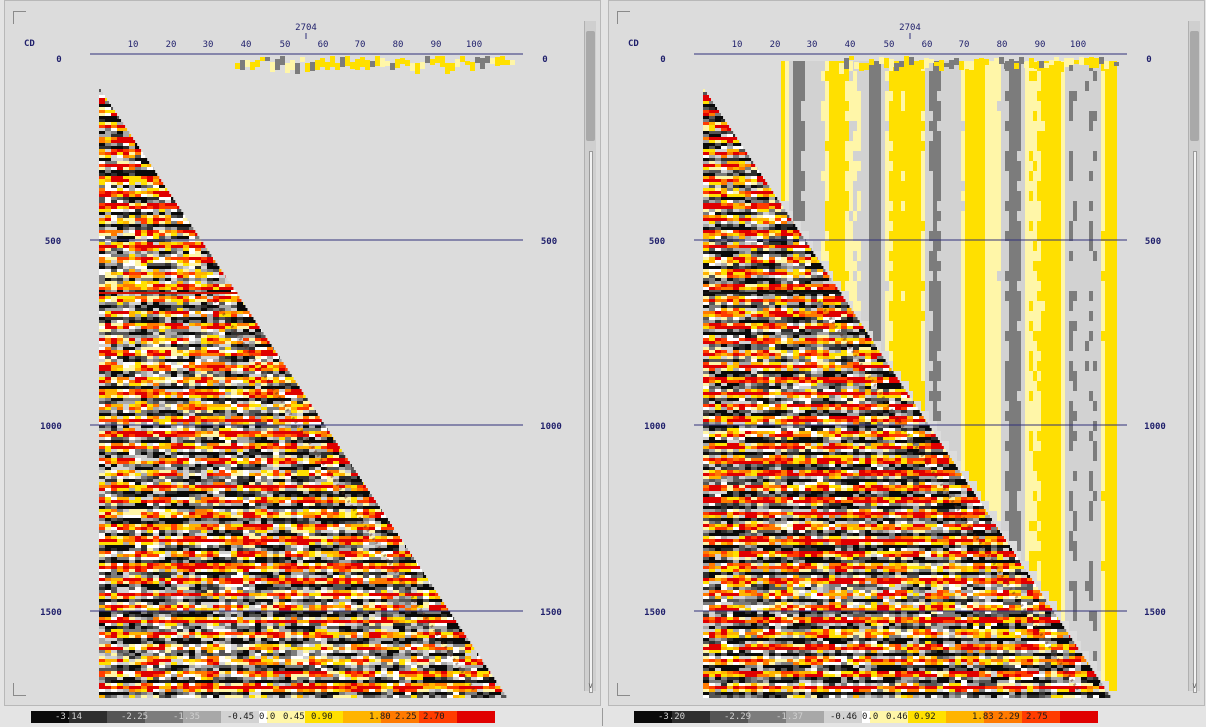 Image resolution: width=1206 pixels, height=727 pixels. Describe the element at coordinates (602, 717) in the screenshot. I see `panel-divider` at that location.